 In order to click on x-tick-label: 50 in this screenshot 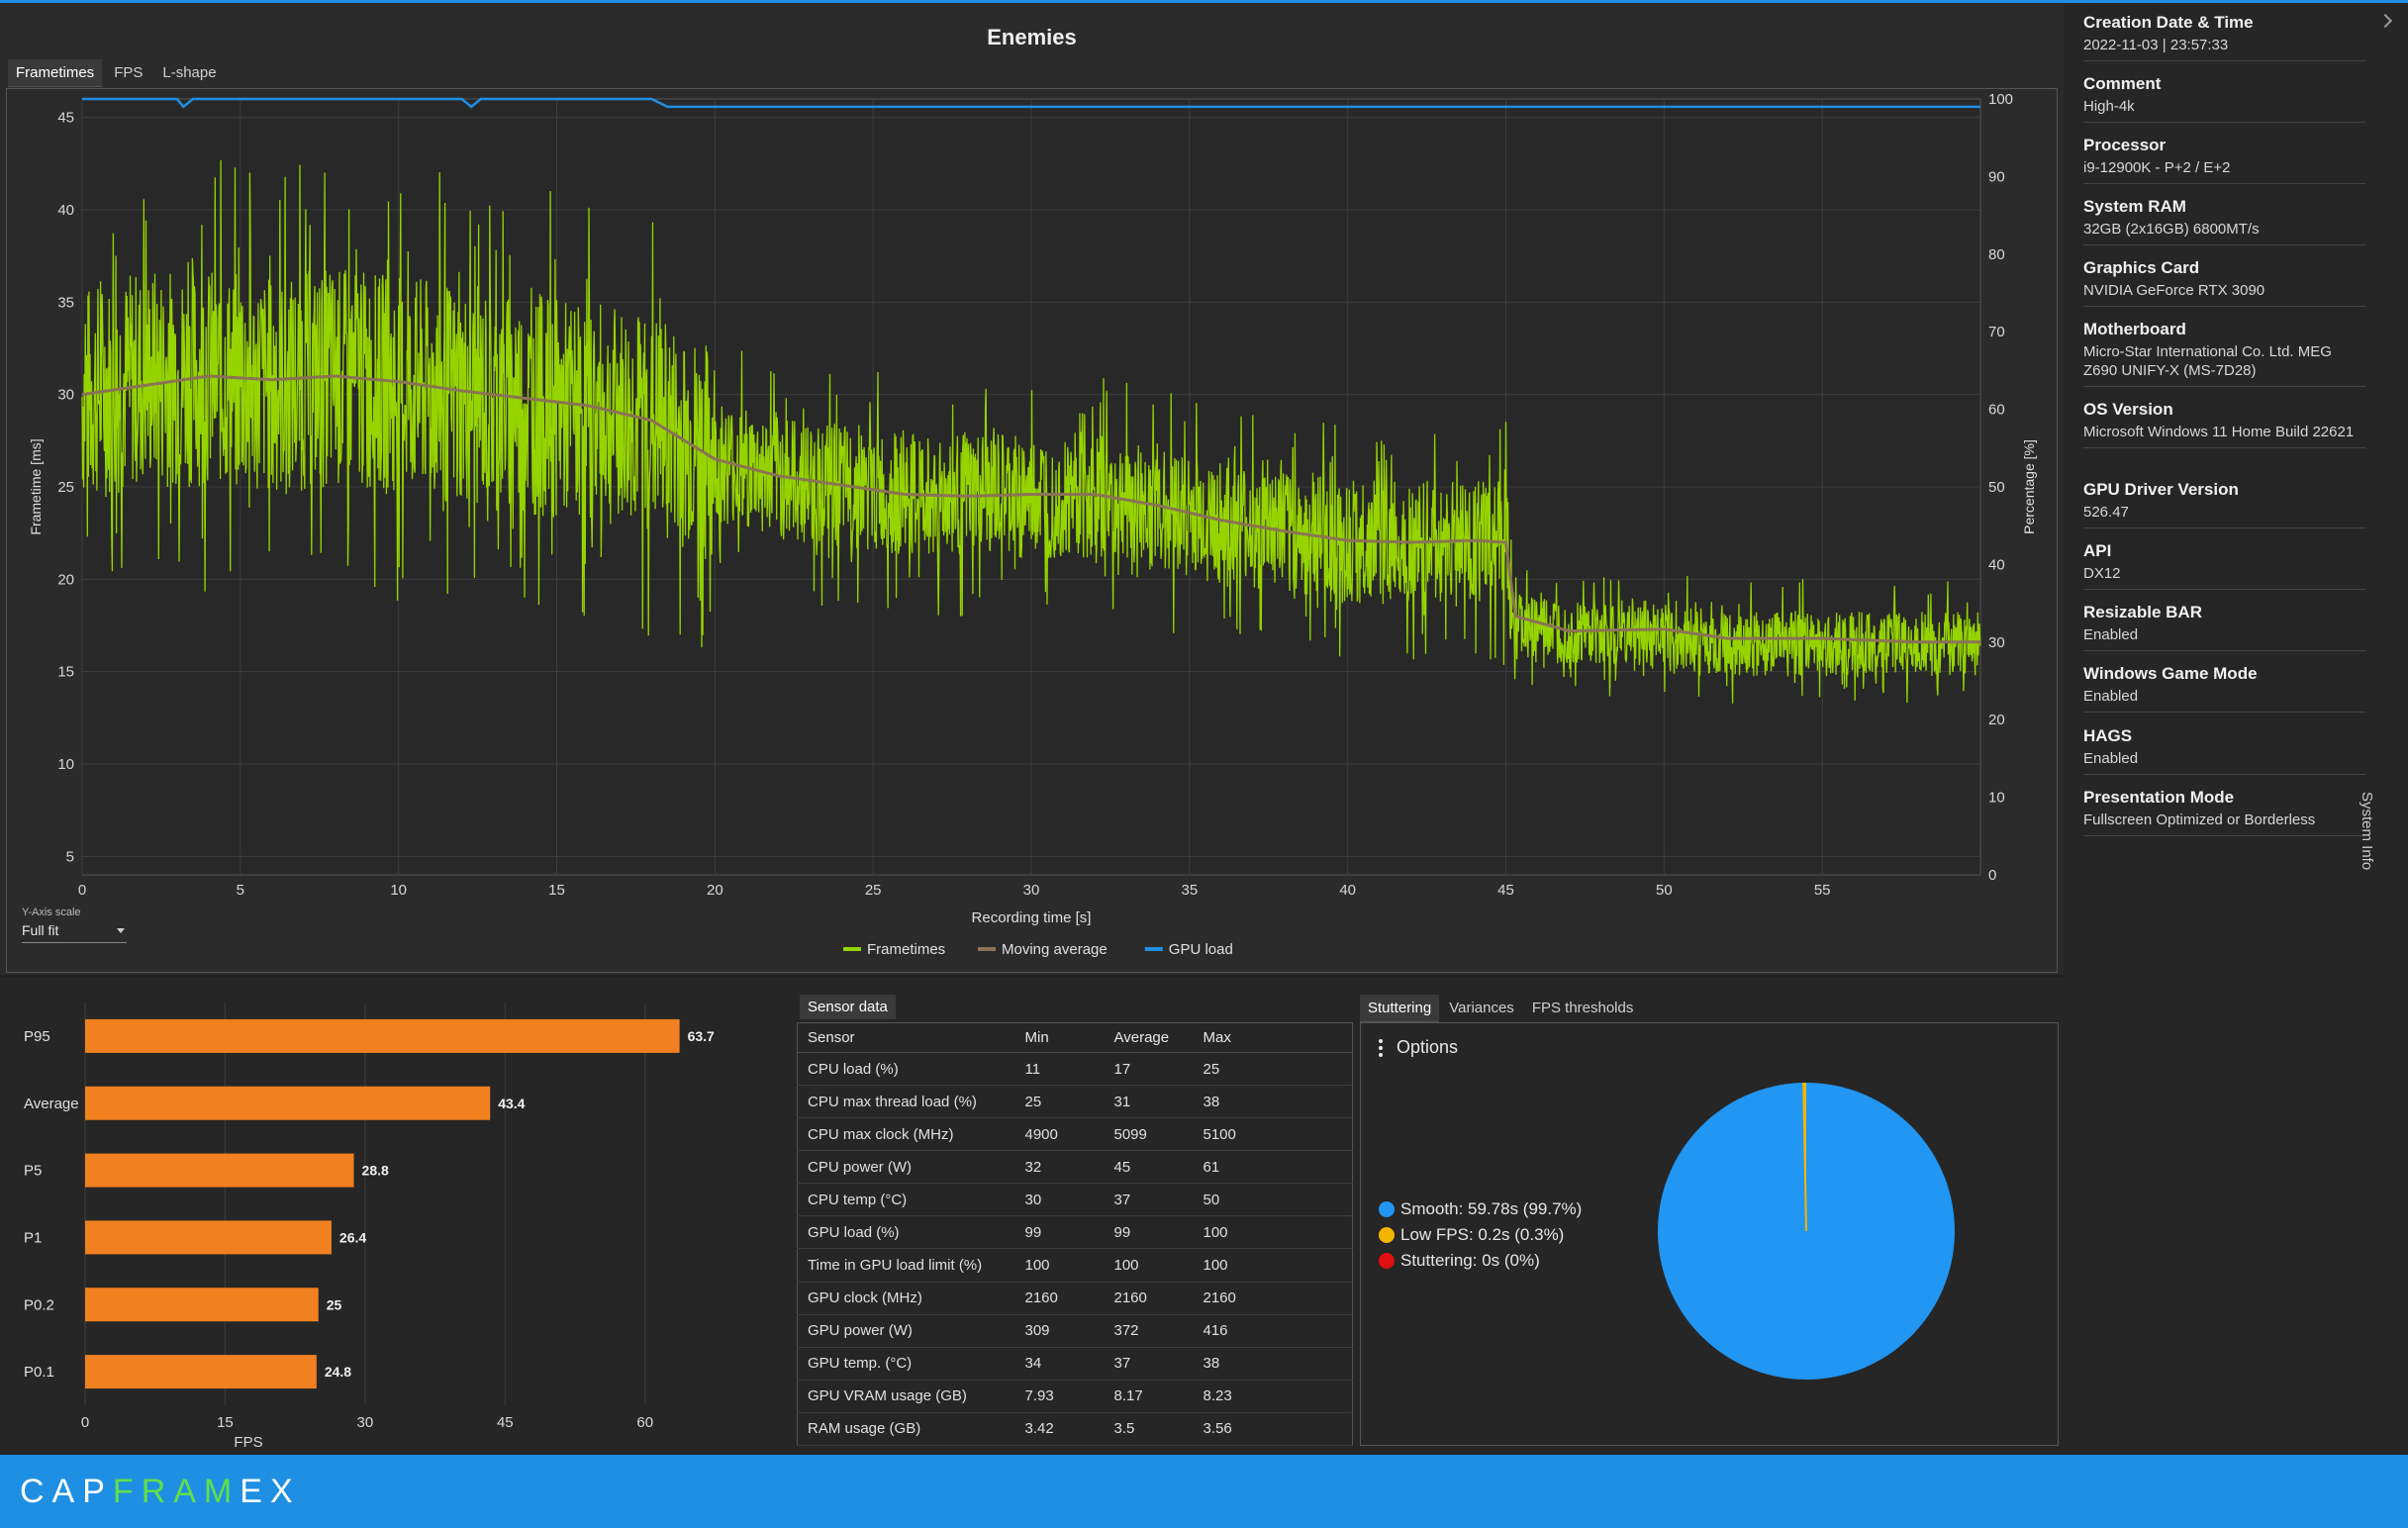, I will do `click(1664, 890)`.